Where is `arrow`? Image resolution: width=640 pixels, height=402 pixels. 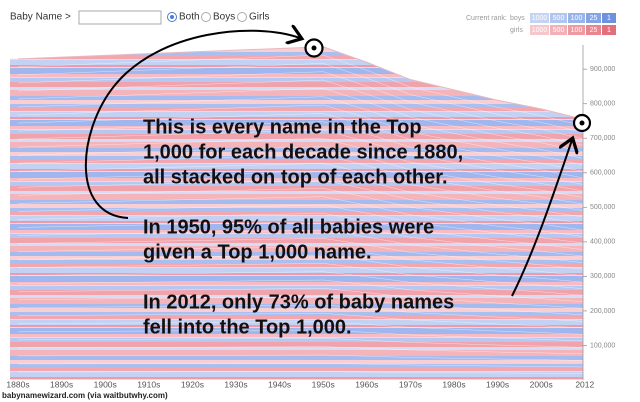
arrow is located at coordinates (541, 218).